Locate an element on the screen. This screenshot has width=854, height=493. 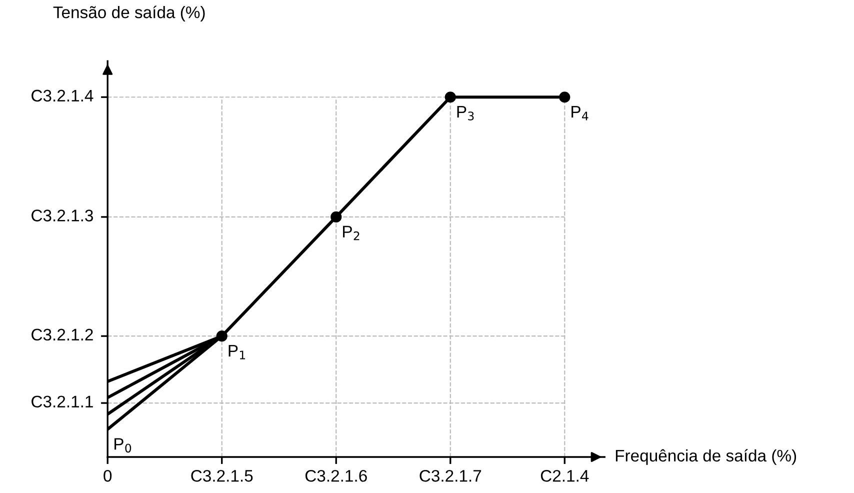
annotation: P$_{3}$ is located at coordinates (465, 113).